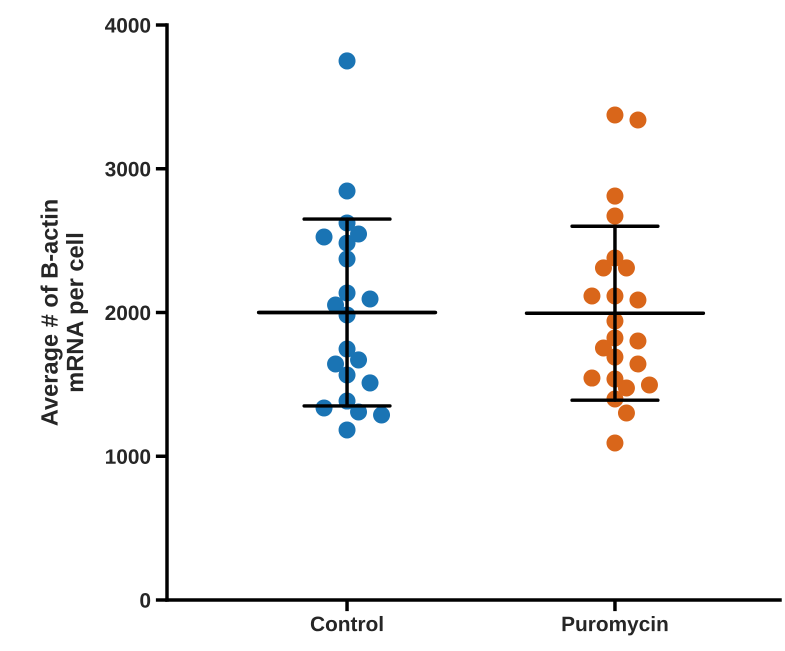 The width and height of the screenshot is (785, 651). I want to click on y-tick-label: 2000, so click(127, 313).